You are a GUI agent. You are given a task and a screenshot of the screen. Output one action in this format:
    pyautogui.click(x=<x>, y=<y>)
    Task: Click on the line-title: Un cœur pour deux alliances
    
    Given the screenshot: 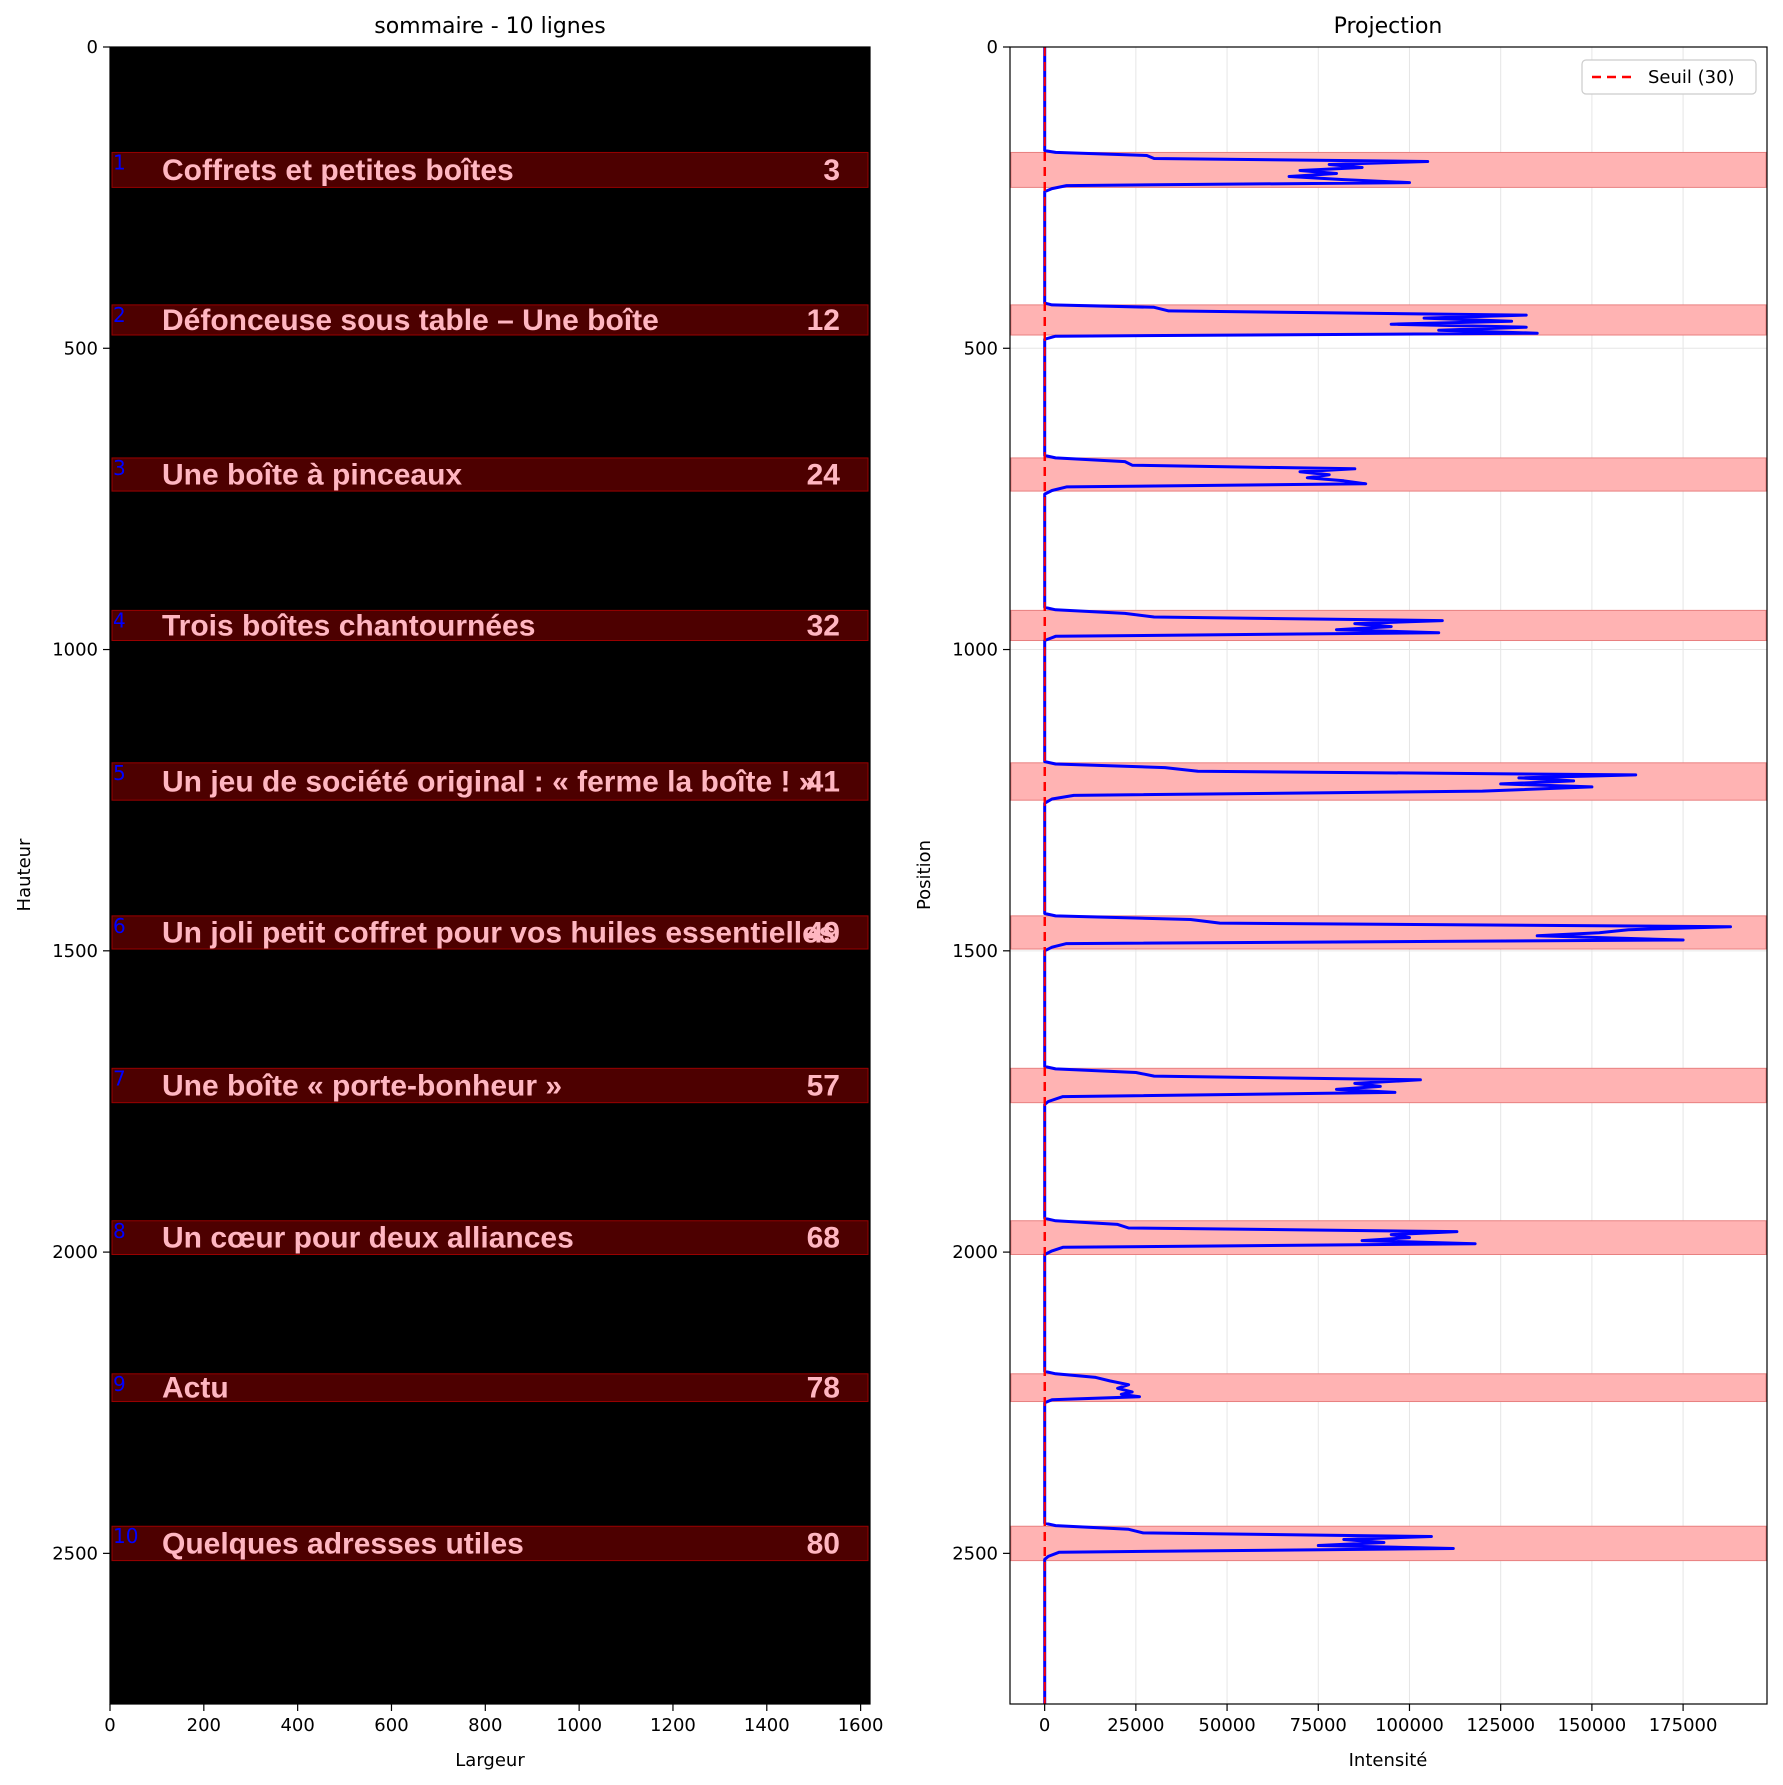 What is the action you would take?
    pyautogui.click(x=368, y=1238)
    